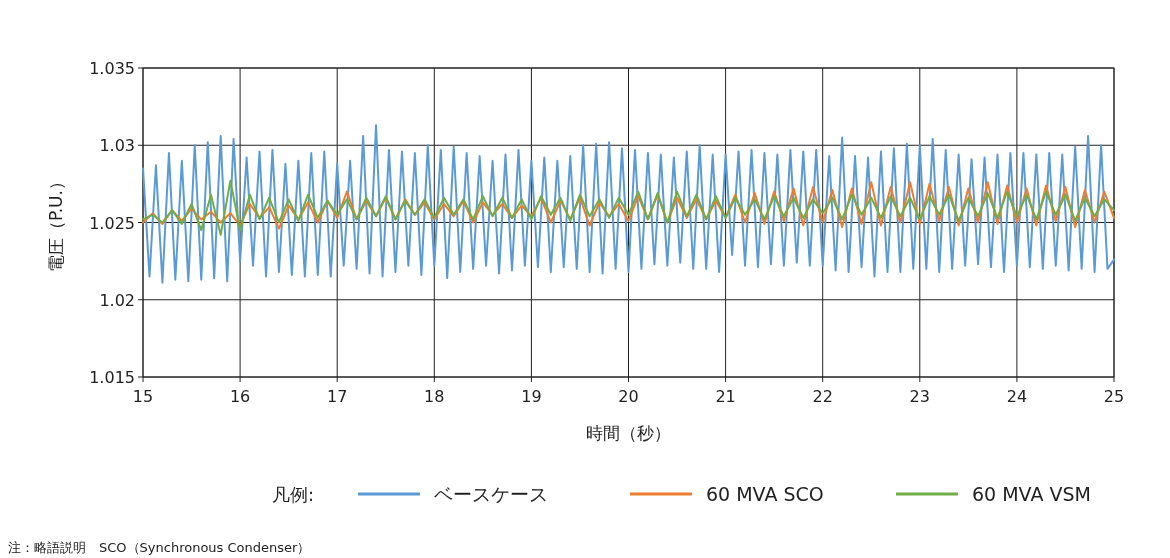  What do you see at coordinates (765, 494) in the screenshot?
I see `legend-label: 60 MVA SCO` at bounding box center [765, 494].